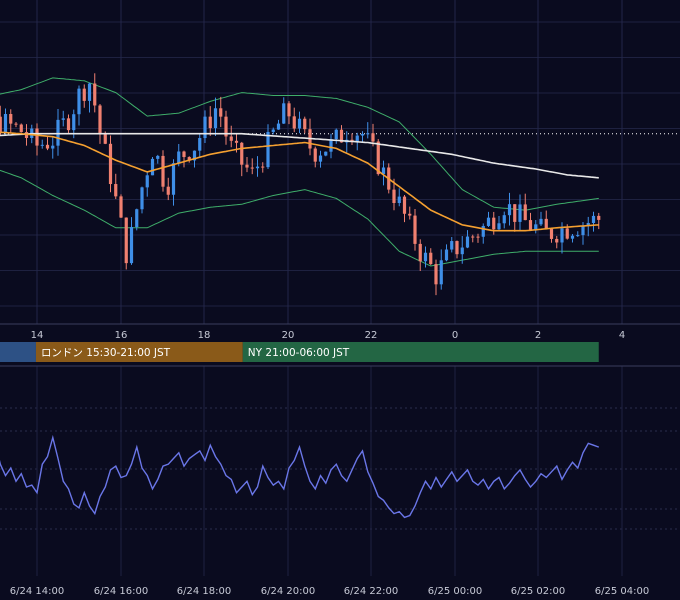  I want to click on time-tick-label: 6/25 04:00, so click(622, 591).